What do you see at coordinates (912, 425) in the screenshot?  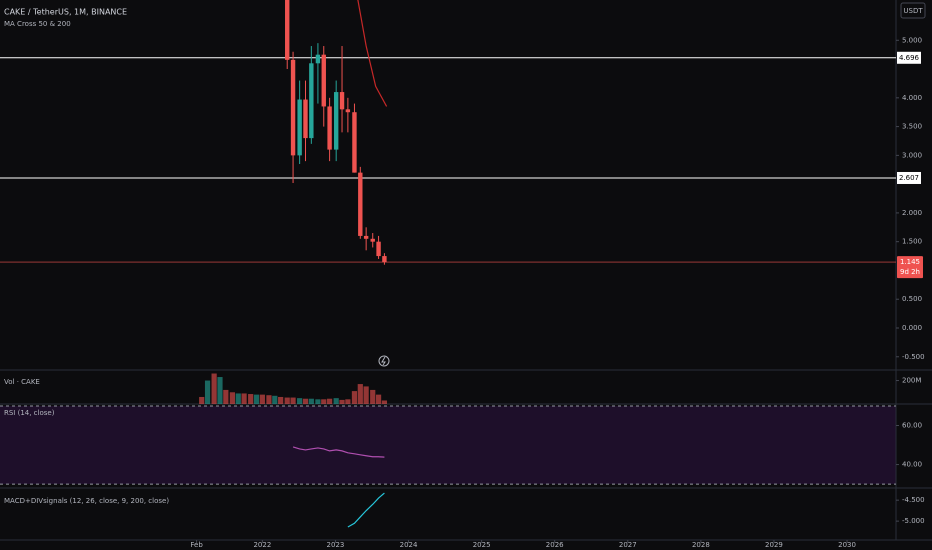 I see `y-tick-label: 60.00` at bounding box center [912, 425].